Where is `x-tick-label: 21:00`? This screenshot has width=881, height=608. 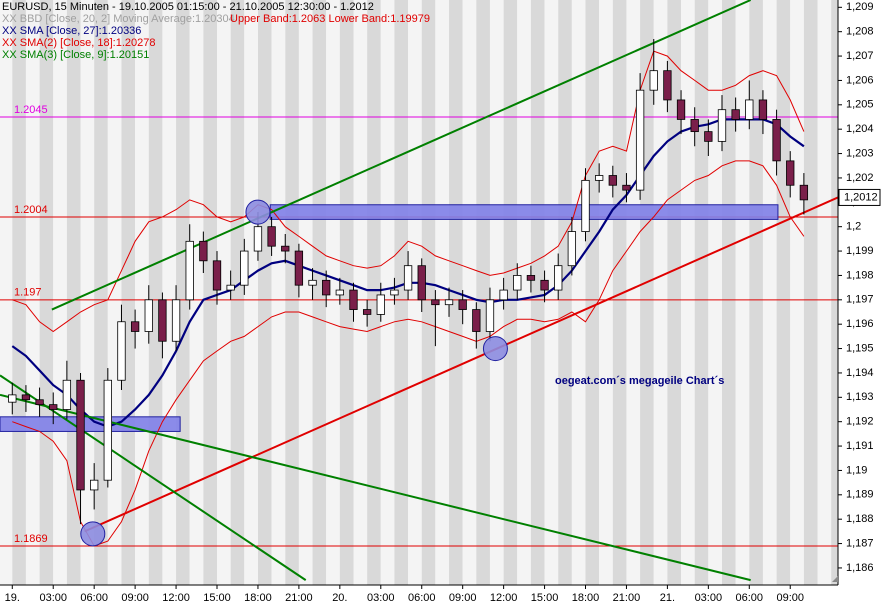 x-tick-label: 21:00 is located at coordinates (299, 598).